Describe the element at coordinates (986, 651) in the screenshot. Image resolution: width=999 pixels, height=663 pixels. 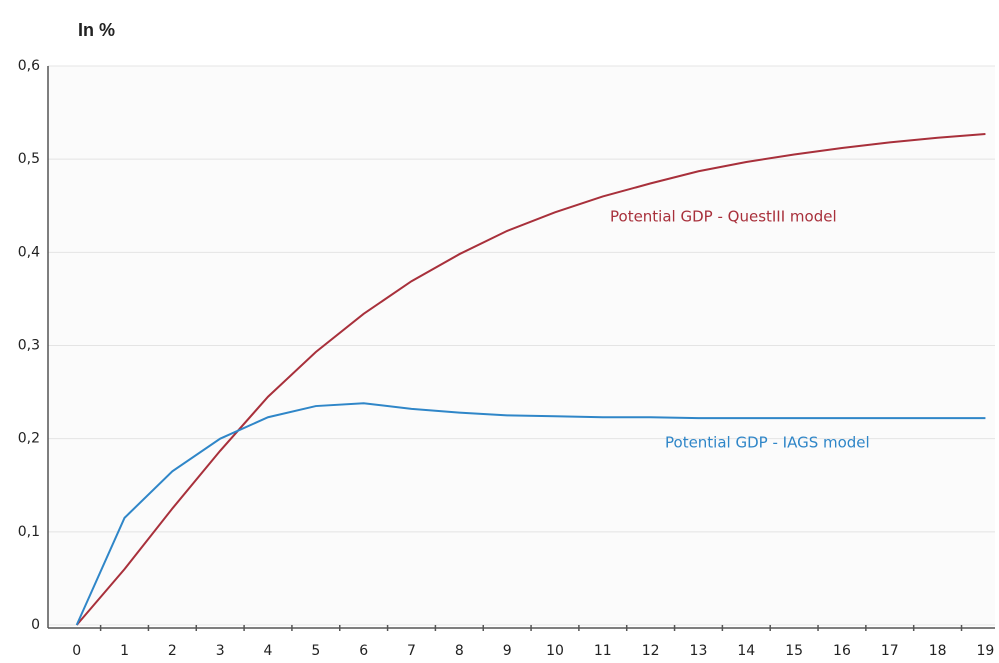
I see `x-tick-label: 19` at that location.